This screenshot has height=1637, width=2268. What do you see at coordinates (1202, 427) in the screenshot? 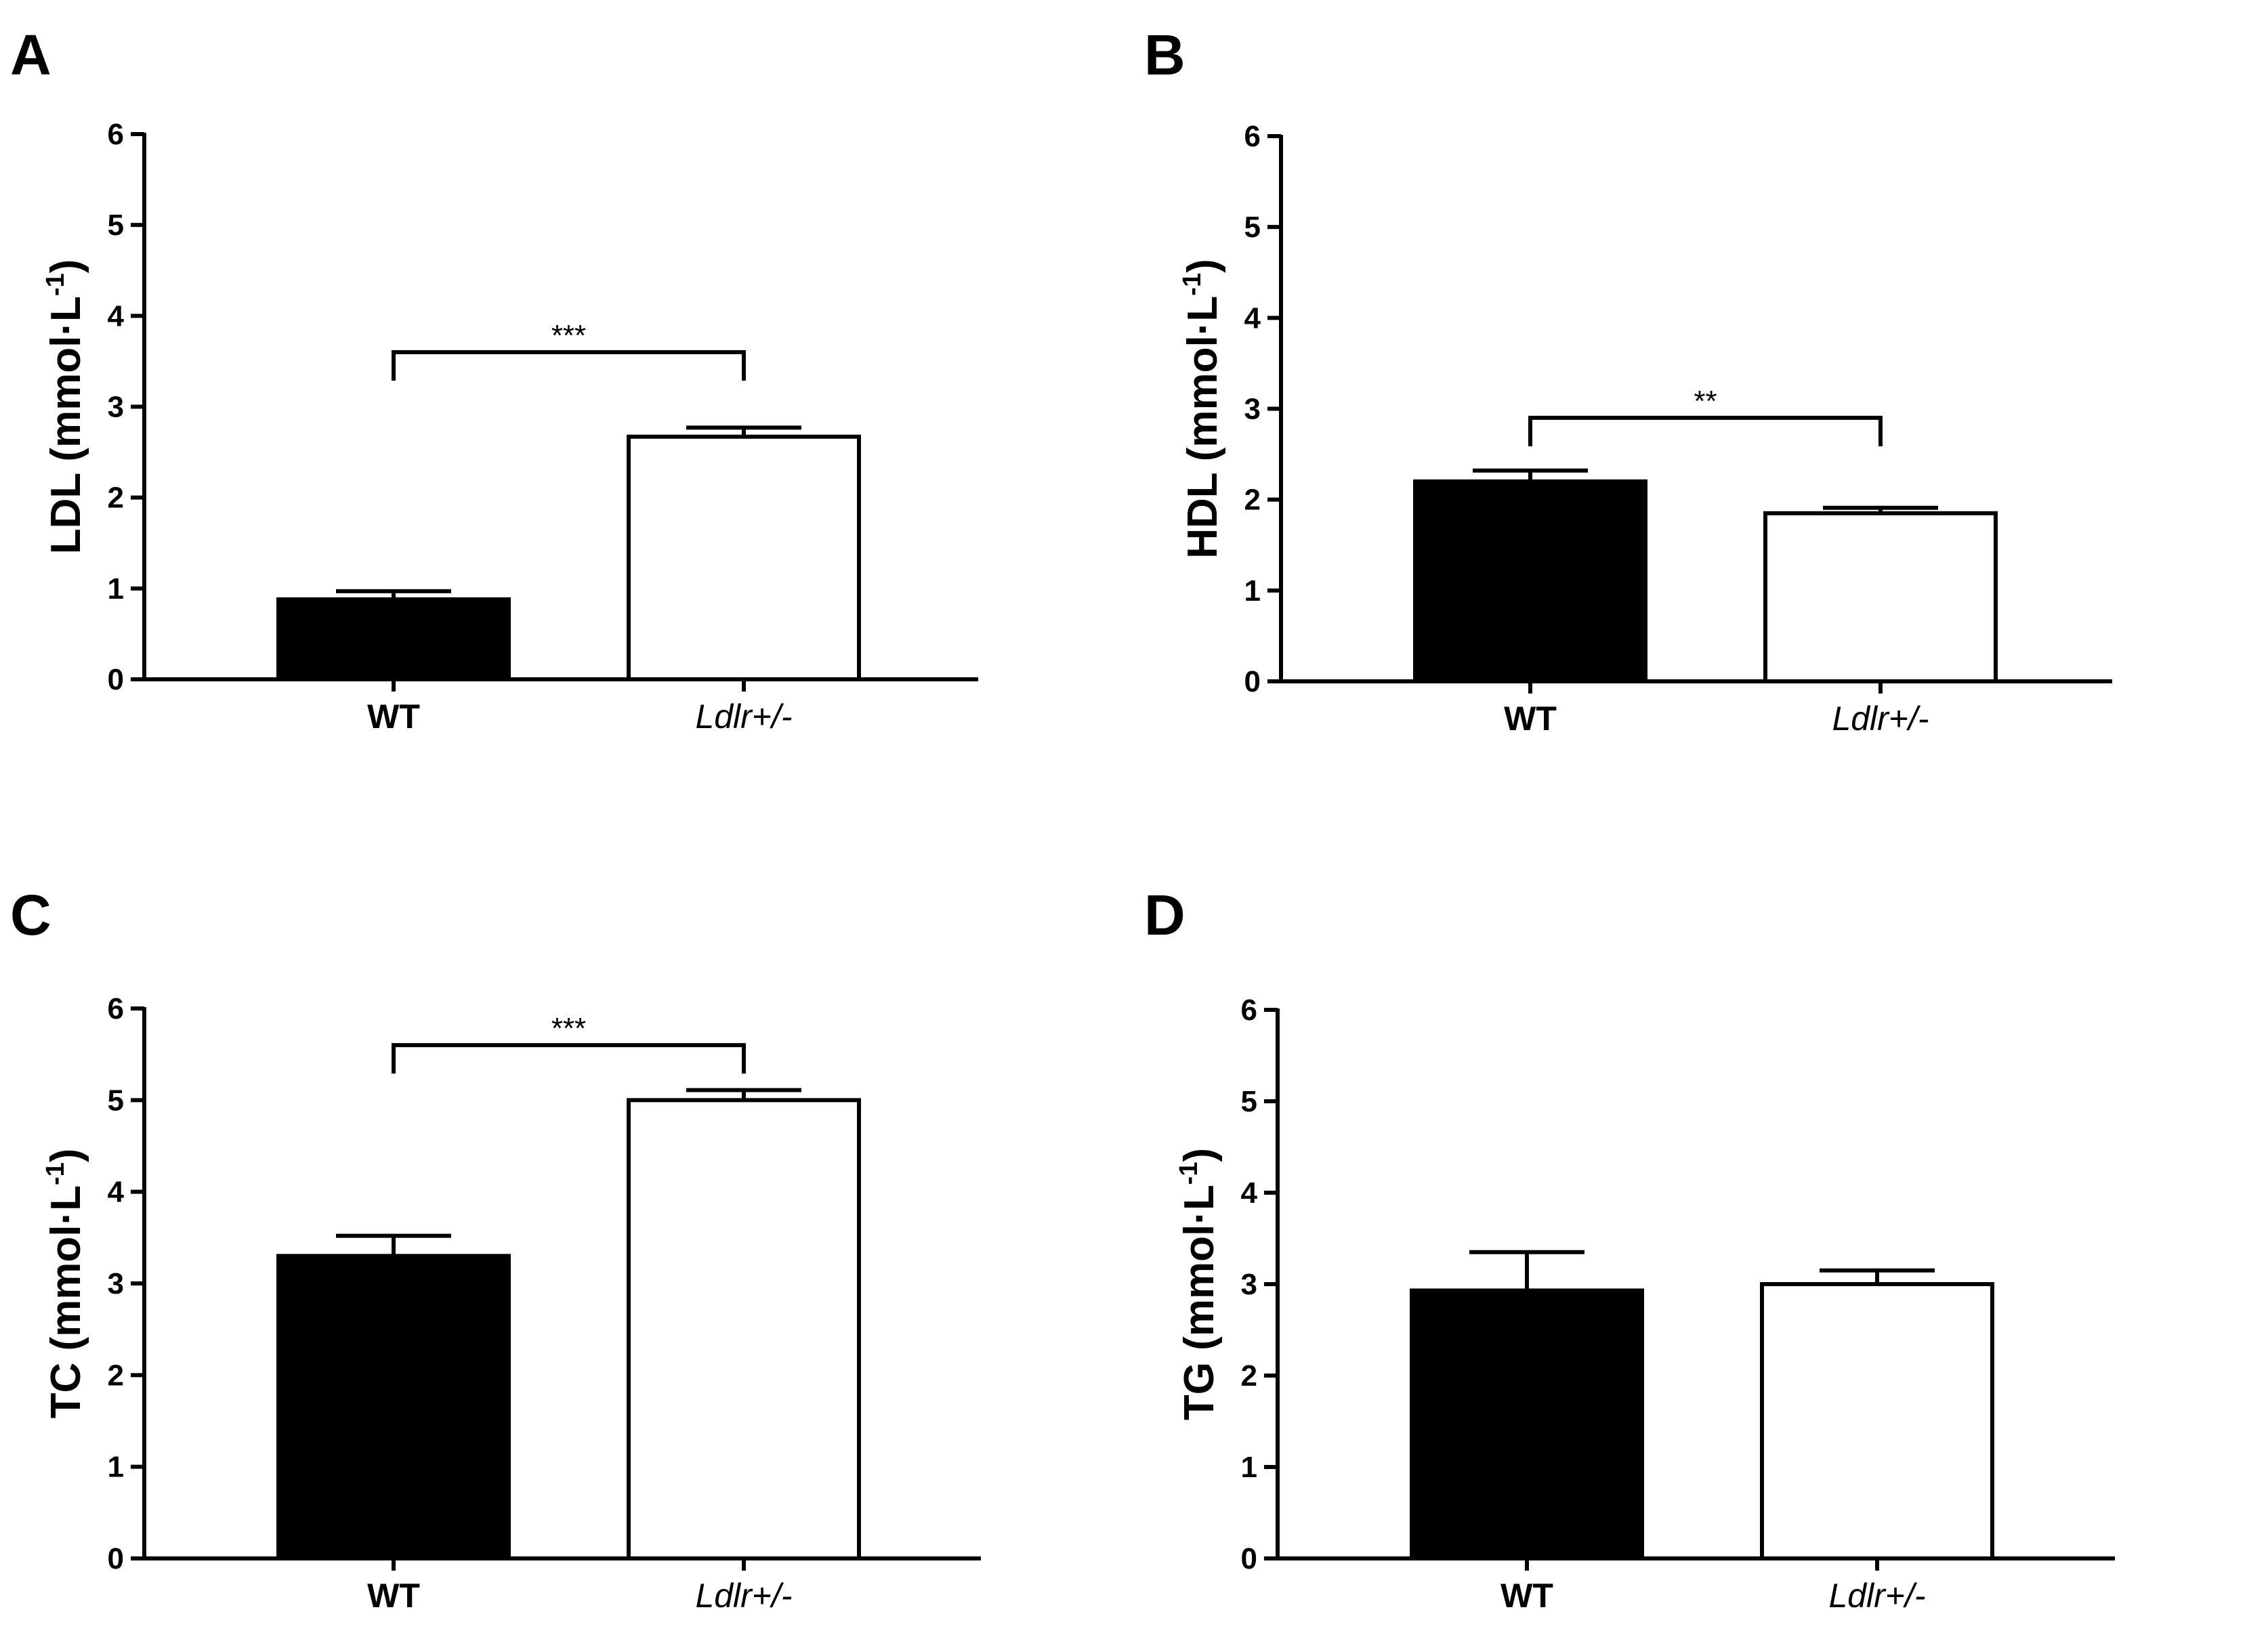
I see `y-axis-label-main: HDL (mmol·L` at bounding box center [1202, 427].